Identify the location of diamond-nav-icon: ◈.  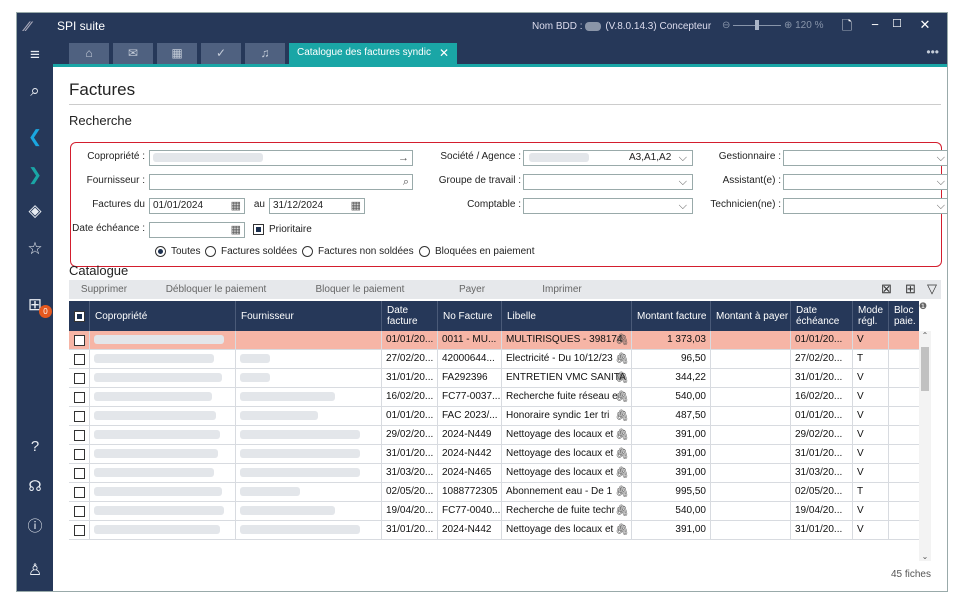
(35, 210).